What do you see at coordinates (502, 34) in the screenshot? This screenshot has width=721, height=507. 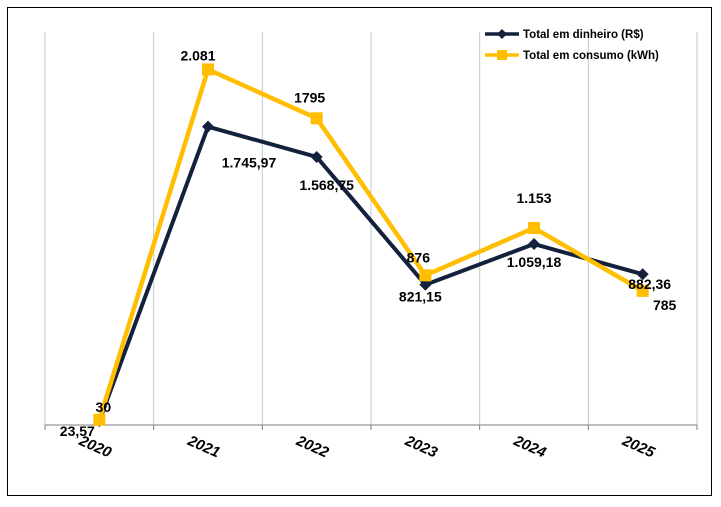 I see `legend-marker-diamond` at bounding box center [502, 34].